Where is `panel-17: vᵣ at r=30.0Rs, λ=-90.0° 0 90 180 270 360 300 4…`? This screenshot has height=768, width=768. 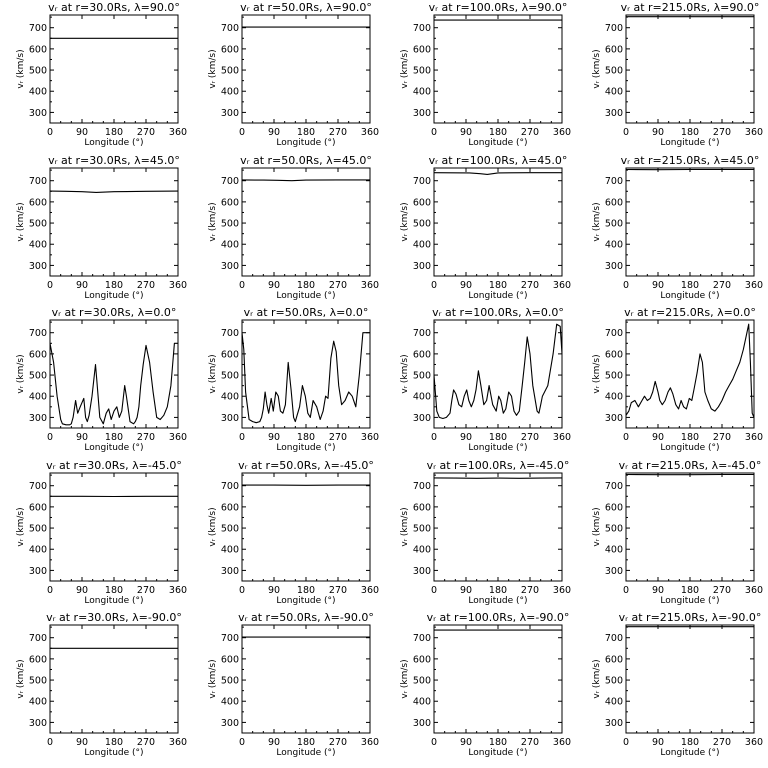
panel-17: vᵣ at r=30.0Rs, λ=-90.0° 0 90 180 270 360 300 4… is located at coordinates (101, 684).